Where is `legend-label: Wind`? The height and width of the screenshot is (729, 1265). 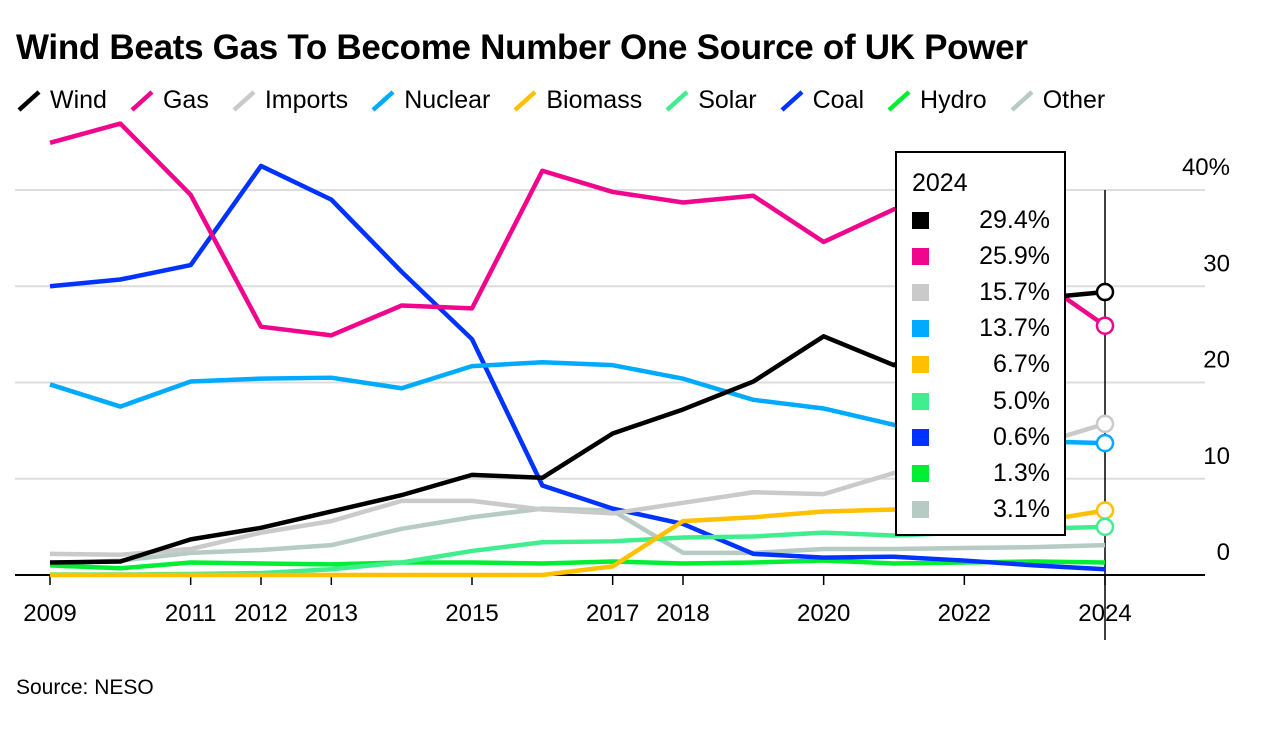
legend-label: Wind is located at coordinates (78, 100).